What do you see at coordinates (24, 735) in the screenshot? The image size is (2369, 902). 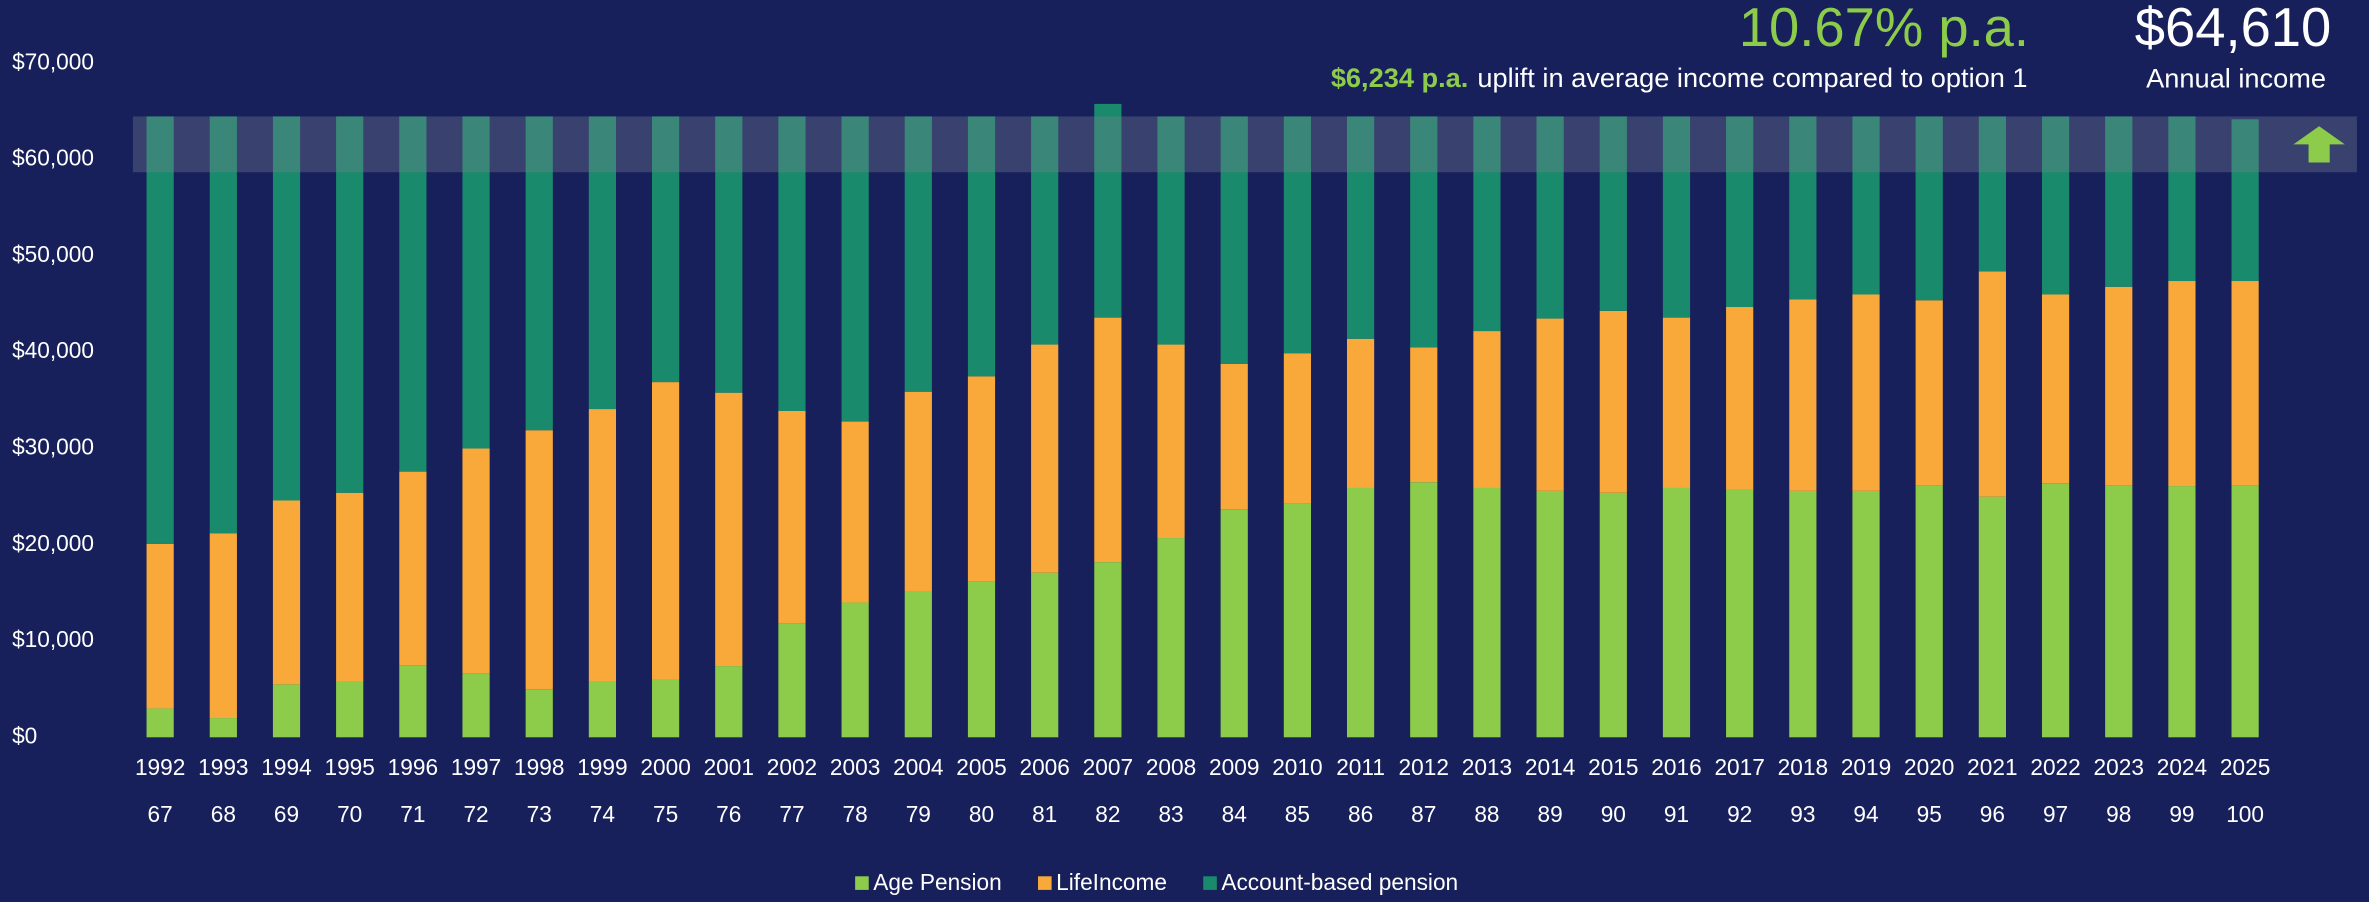 I see `y-tick-label: $0` at bounding box center [24, 735].